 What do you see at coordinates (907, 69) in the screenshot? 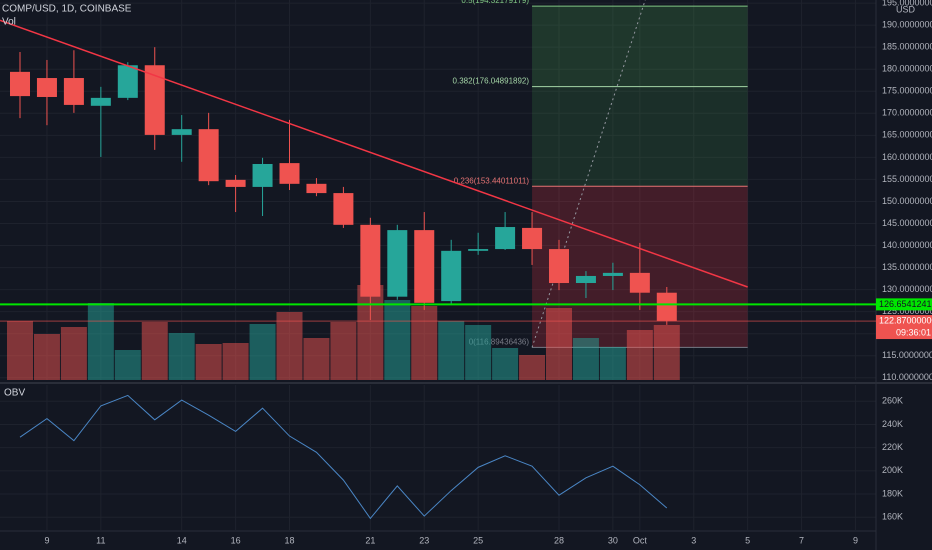
I see `y-tick-label: 180.00000000` at bounding box center [907, 69].